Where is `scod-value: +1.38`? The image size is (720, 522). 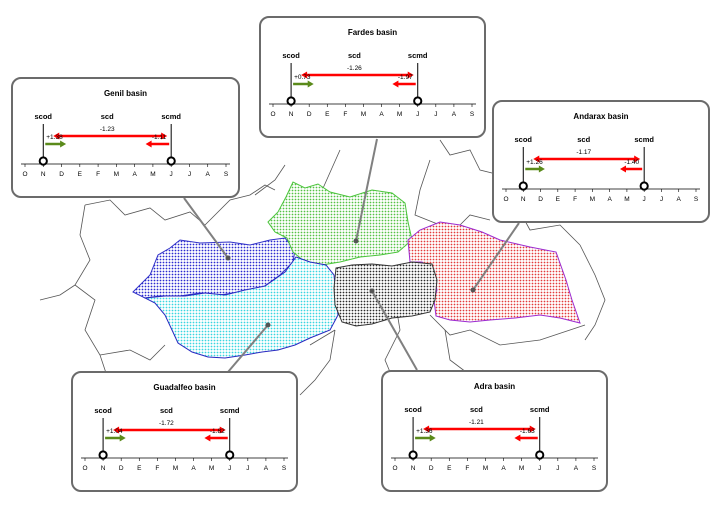
scod-value: +1.38 is located at coordinates (54, 137).